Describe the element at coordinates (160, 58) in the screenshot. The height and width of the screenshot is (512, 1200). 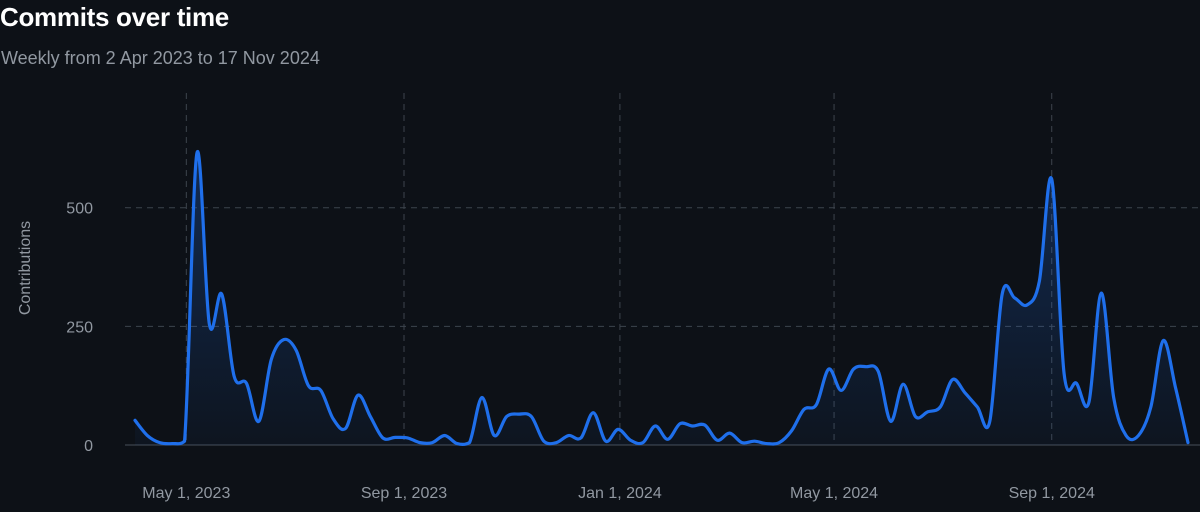
I see `chart-subtitle: Weekly from 2 Apr 2023 to 17 Nov 2024` at that location.